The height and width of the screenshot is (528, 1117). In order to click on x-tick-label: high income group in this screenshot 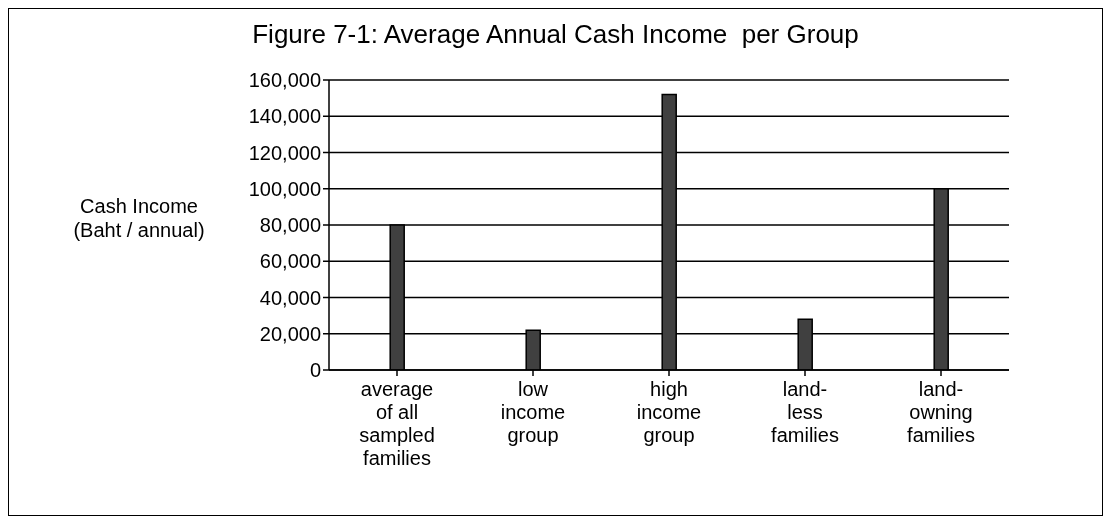, I will do `click(669, 412)`.